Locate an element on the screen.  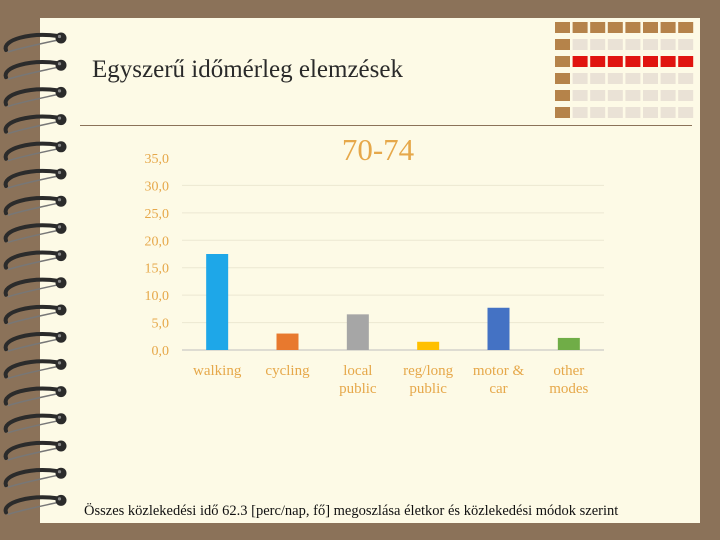
chart-title: 70-74 is located at coordinates (378, 149).